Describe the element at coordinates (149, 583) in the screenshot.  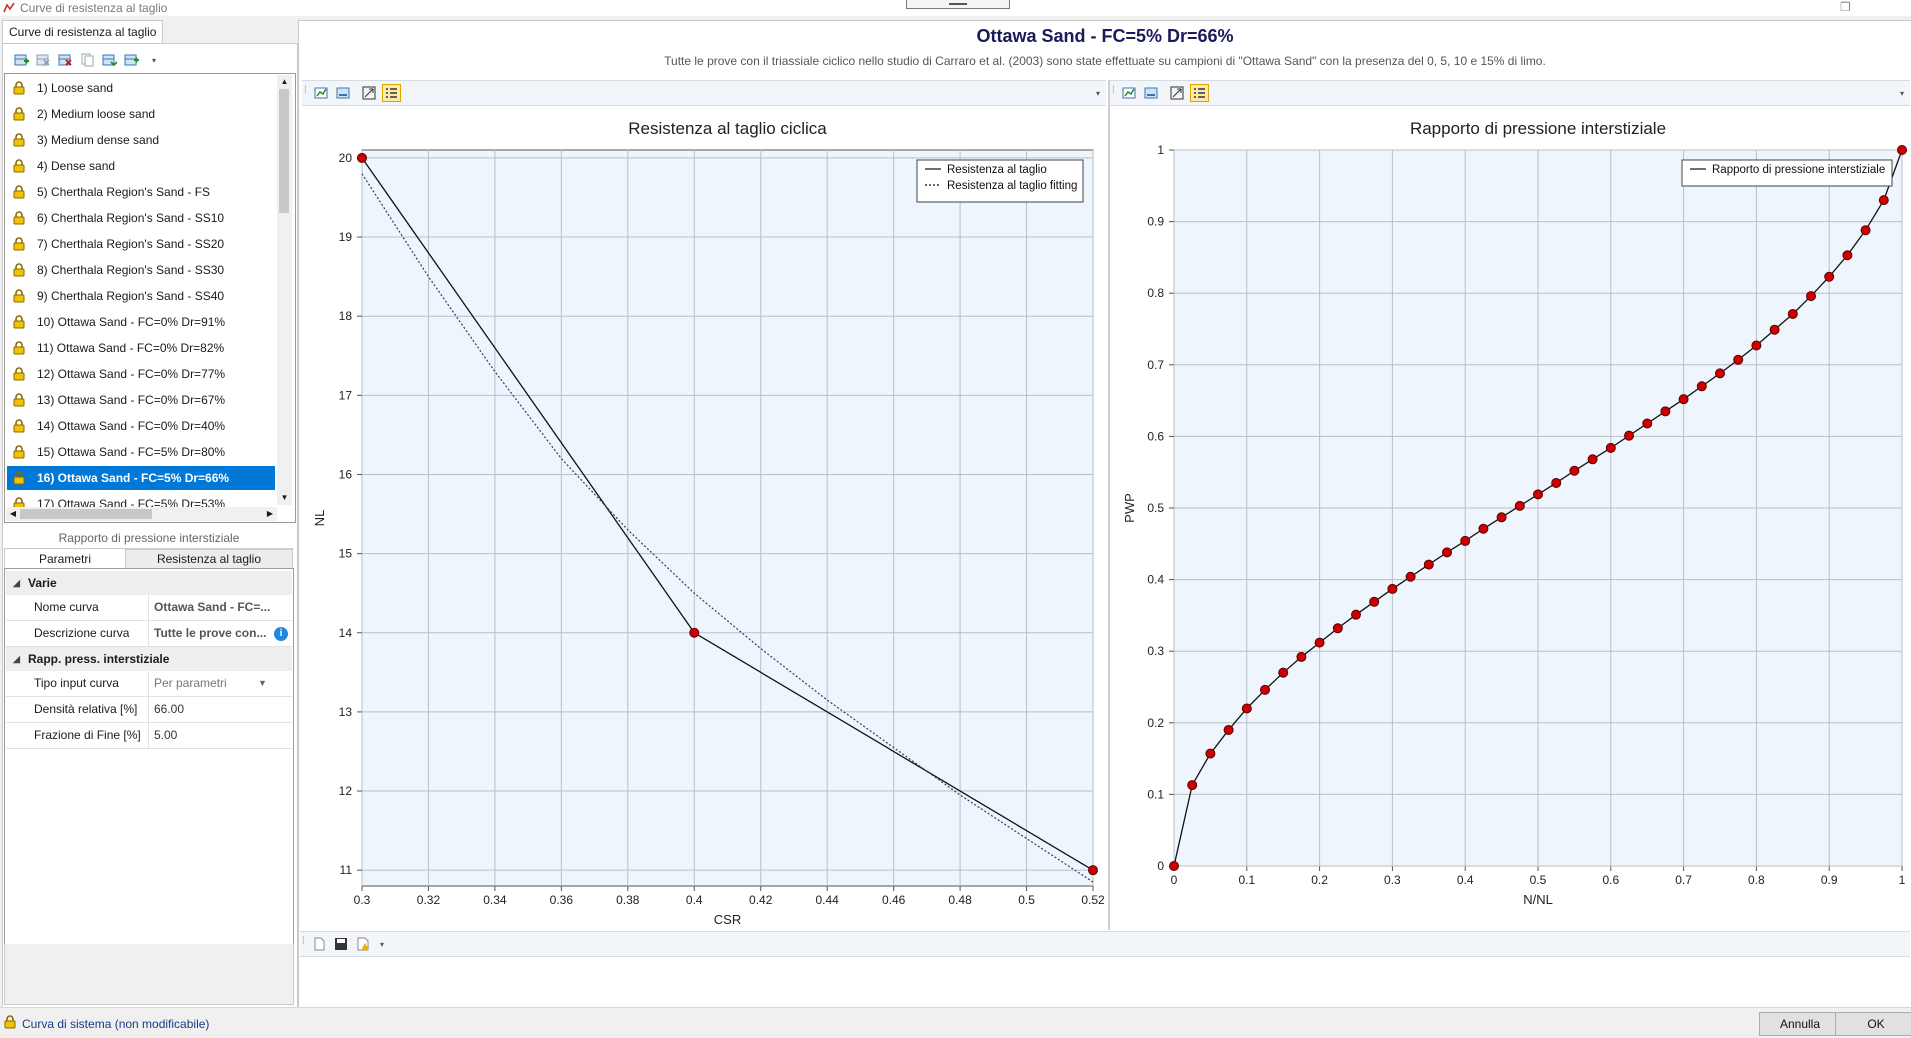
I see `category-varie: ◢ Varie` at that location.